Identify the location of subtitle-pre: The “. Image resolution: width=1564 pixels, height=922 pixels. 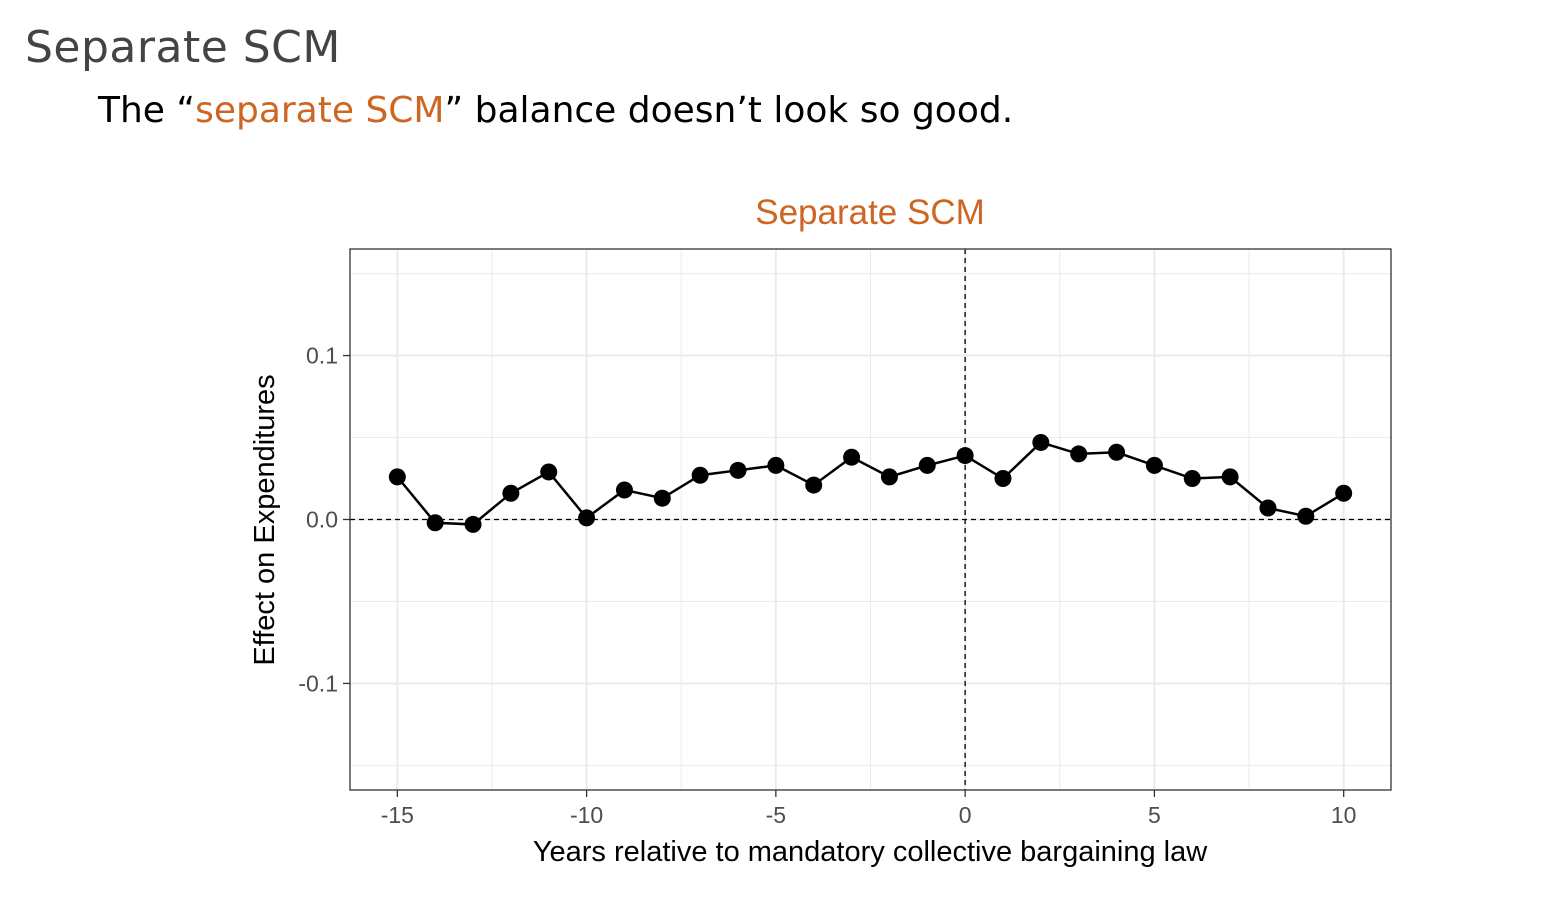
(147, 110).